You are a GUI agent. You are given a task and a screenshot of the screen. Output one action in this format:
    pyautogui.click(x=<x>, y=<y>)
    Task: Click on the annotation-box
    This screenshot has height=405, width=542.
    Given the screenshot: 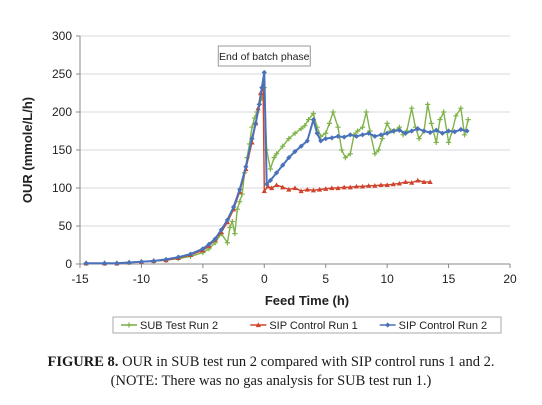 What is the action you would take?
    pyautogui.click(x=264, y=56)
    